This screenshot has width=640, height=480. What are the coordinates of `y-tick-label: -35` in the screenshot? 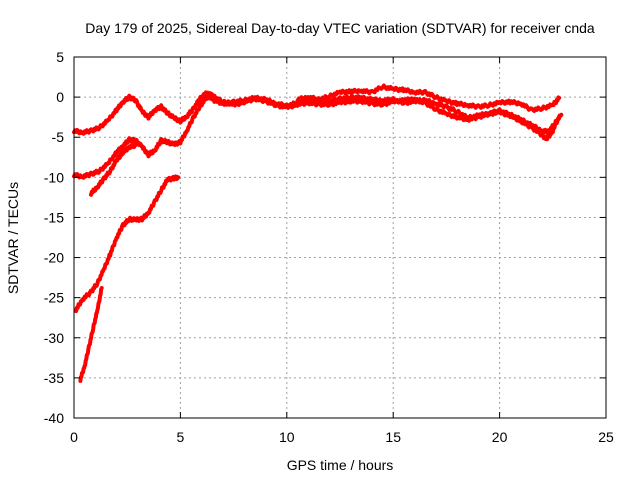 It's located at (54, 378).